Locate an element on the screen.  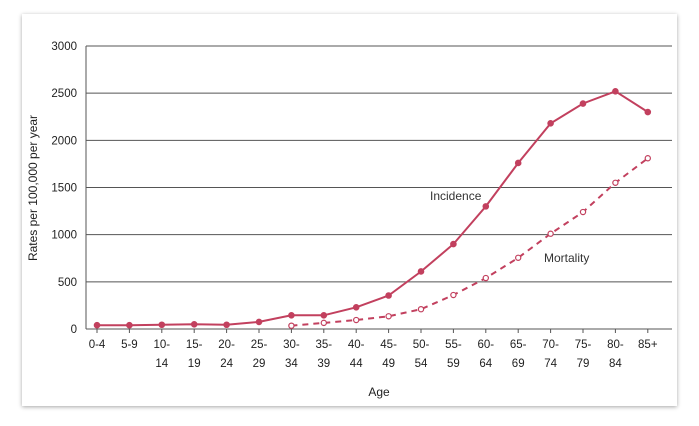
x-axis-label: Age is located at coordinates (379, 392).